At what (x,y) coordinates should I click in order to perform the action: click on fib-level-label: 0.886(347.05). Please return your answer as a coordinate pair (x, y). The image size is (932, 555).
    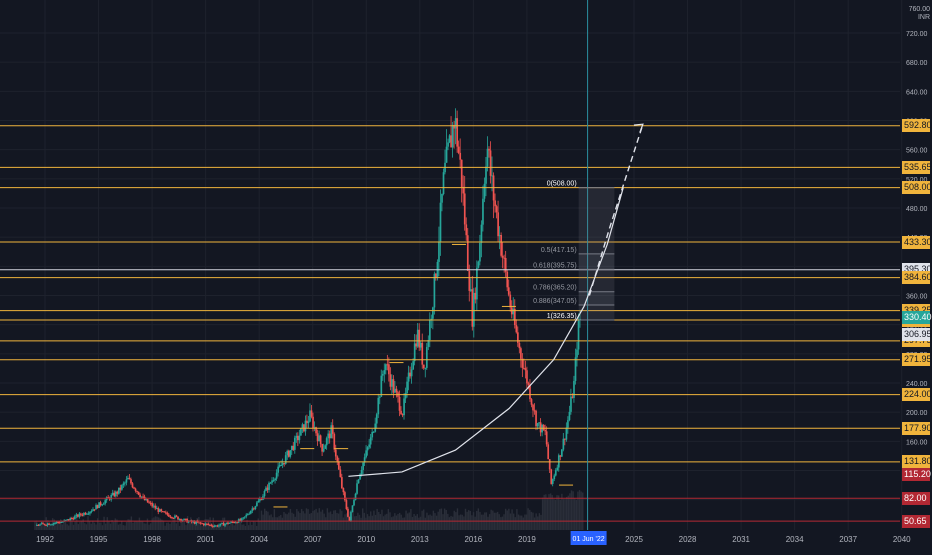
    Looking at the image, I should click on (555, 301).